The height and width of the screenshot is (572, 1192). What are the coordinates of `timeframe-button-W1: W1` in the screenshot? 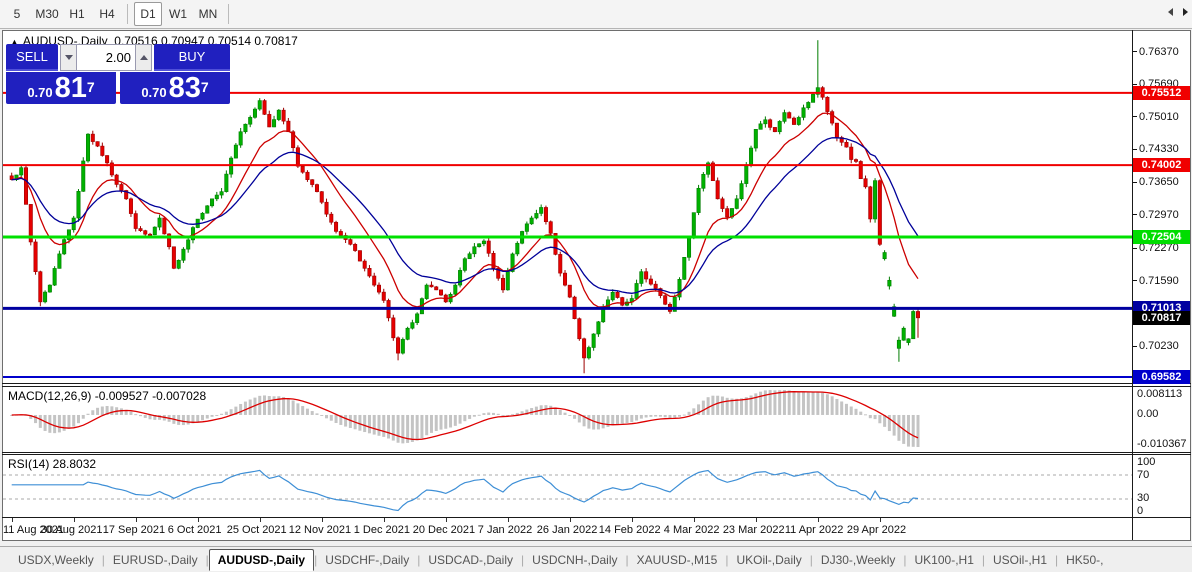 It's located at (178, 14).